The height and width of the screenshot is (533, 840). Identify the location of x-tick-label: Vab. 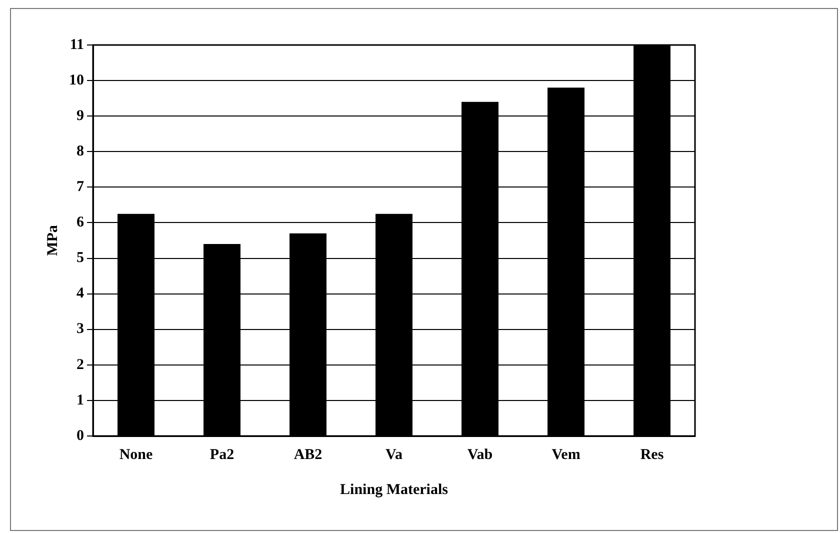
(480, 454).